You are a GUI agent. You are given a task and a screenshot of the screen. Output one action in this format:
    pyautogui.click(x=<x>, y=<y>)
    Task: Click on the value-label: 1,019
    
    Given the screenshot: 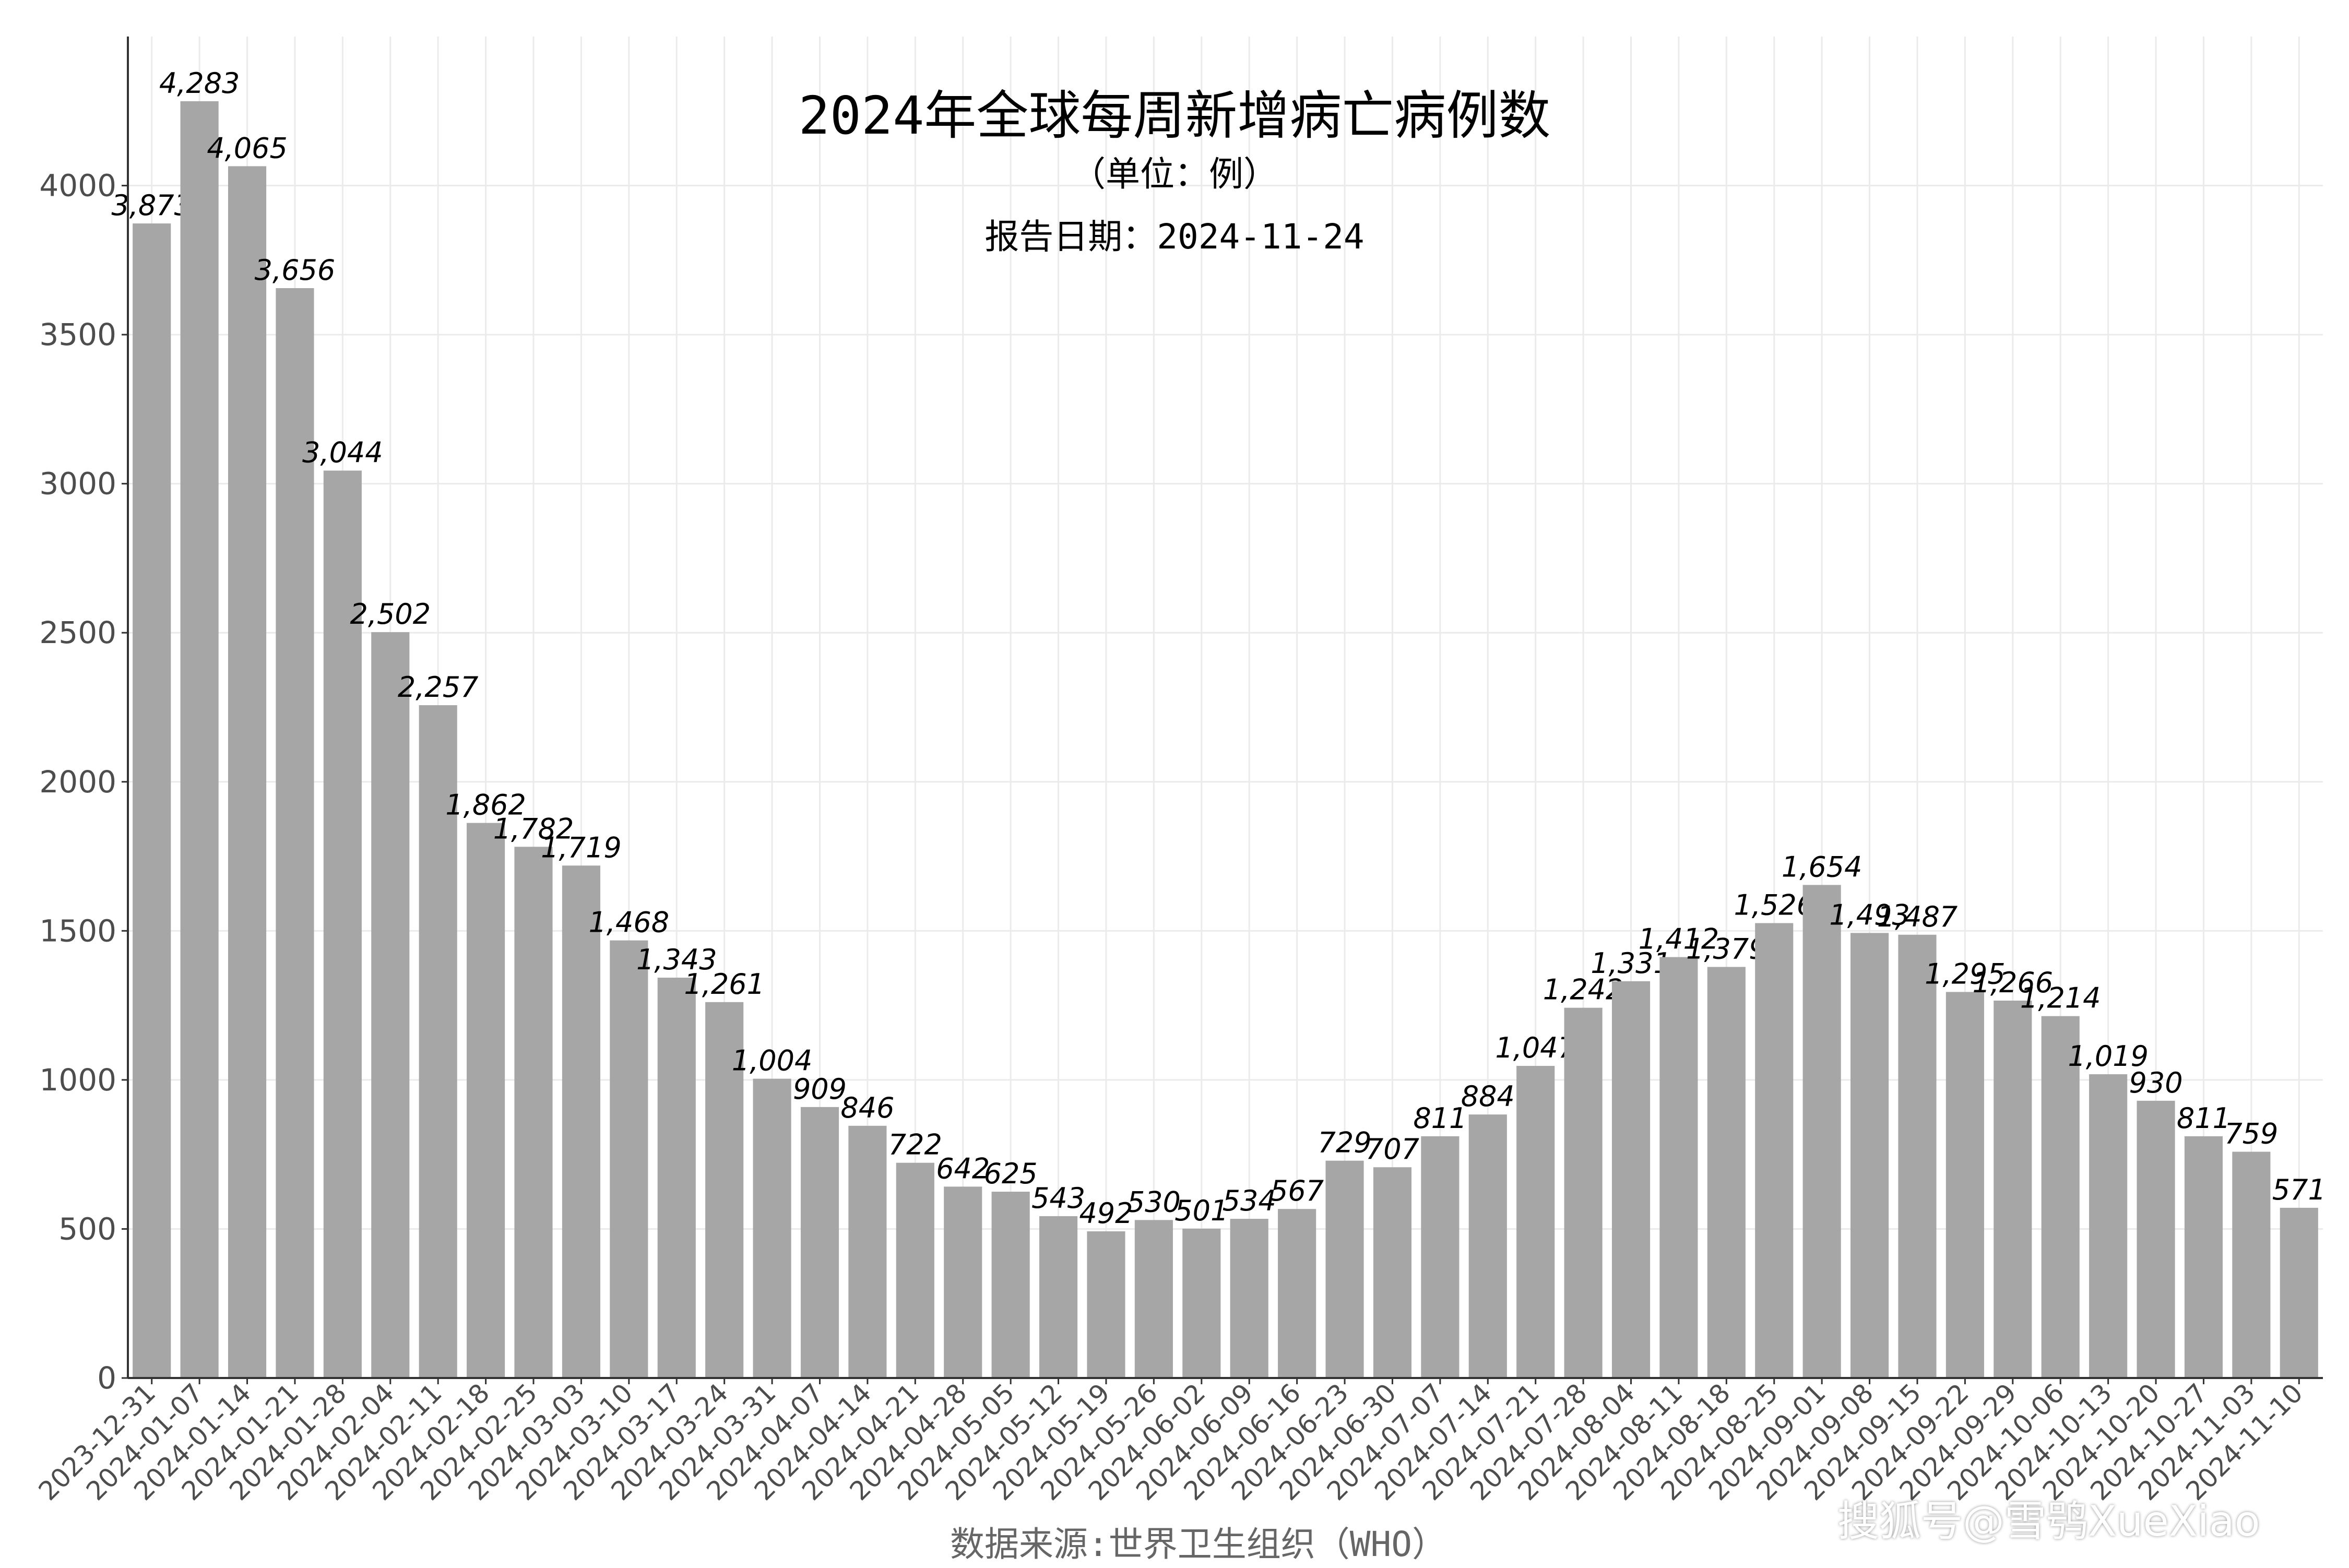 What is the action you would take?
    pyautogui.click(x=2108, y=1056)
    